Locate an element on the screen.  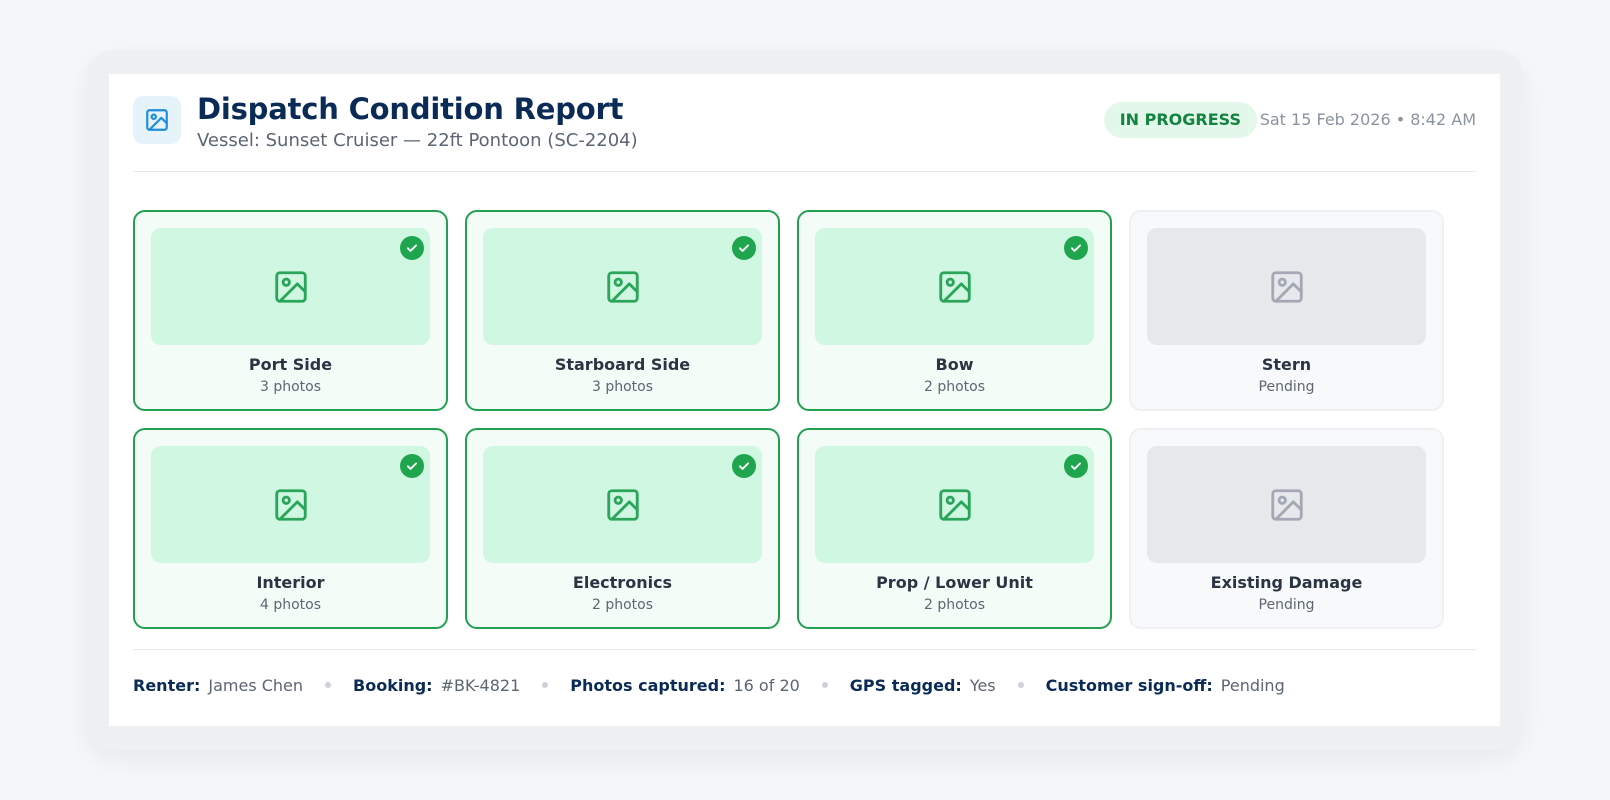
section-tile-starboard-side: Starboard Side 3 photos is located at coordinates (622, 310).